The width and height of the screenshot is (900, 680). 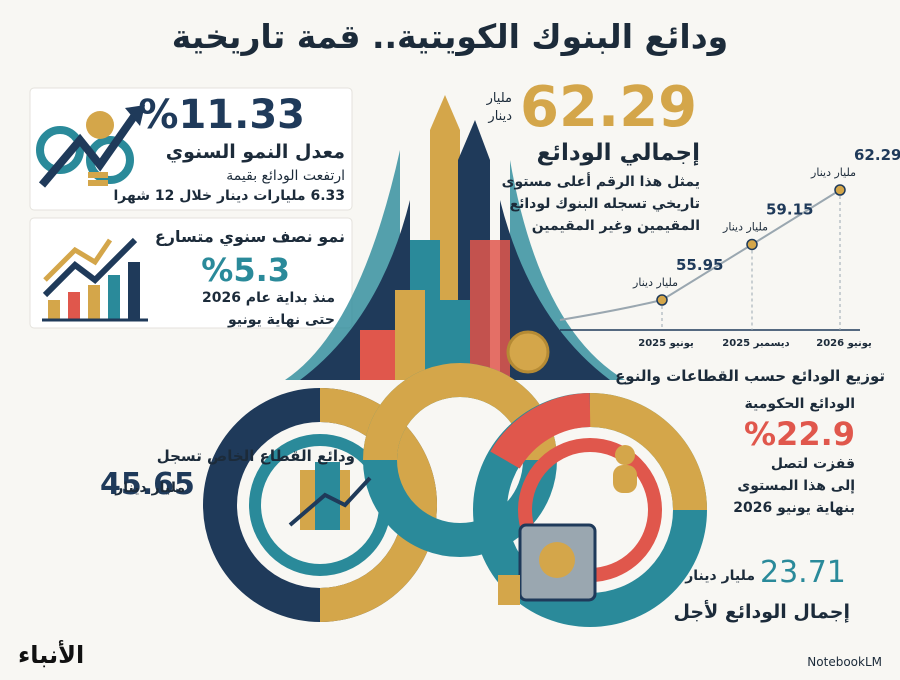 I want to click on growth-line: ارتفعت الودائع بقيمة, so click(x=285, y=176).